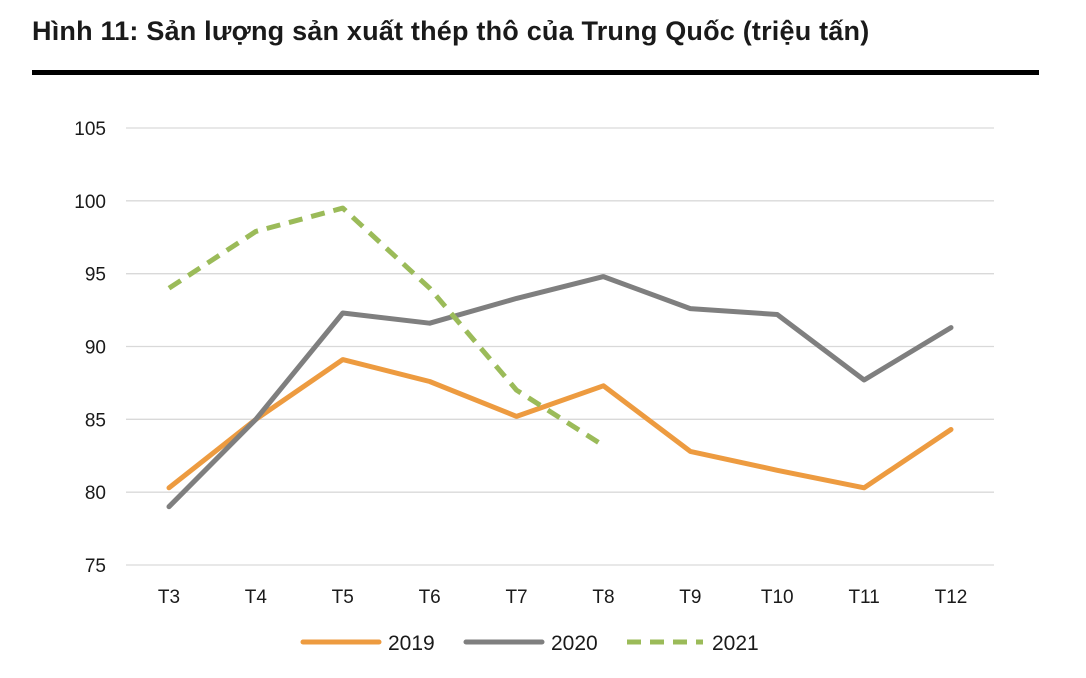 This screenshot has height=678, width=1086. I want to click on point-2020-T12, so click(951, 327).